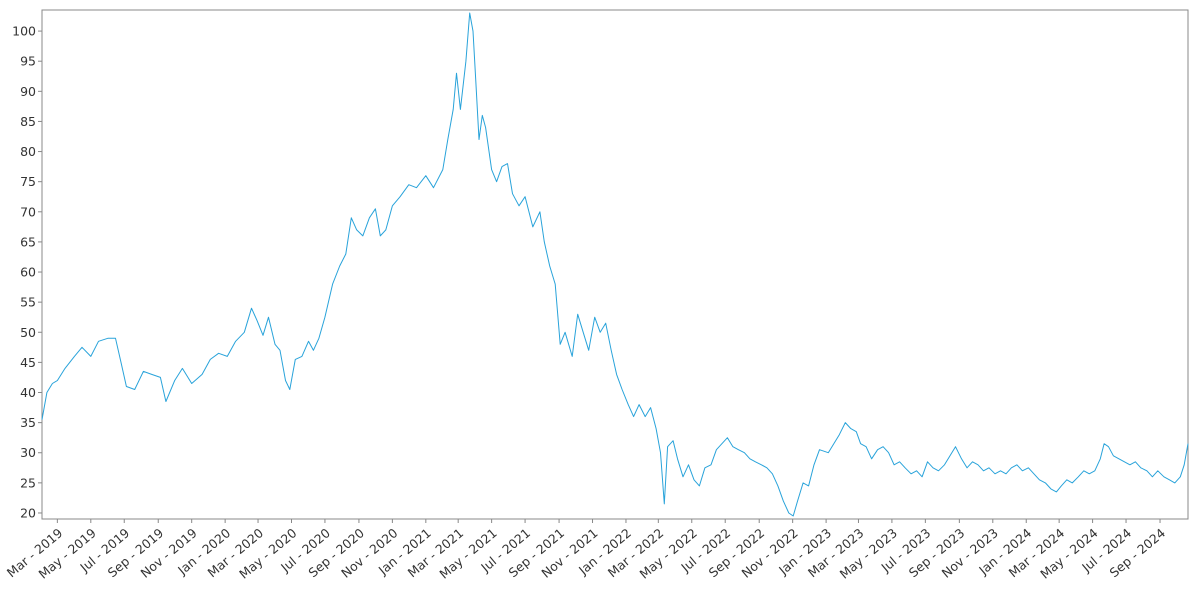  Describe the element at coordinates (28, 332) in the screenshot. I see `y-tick-label: 50` at that location.